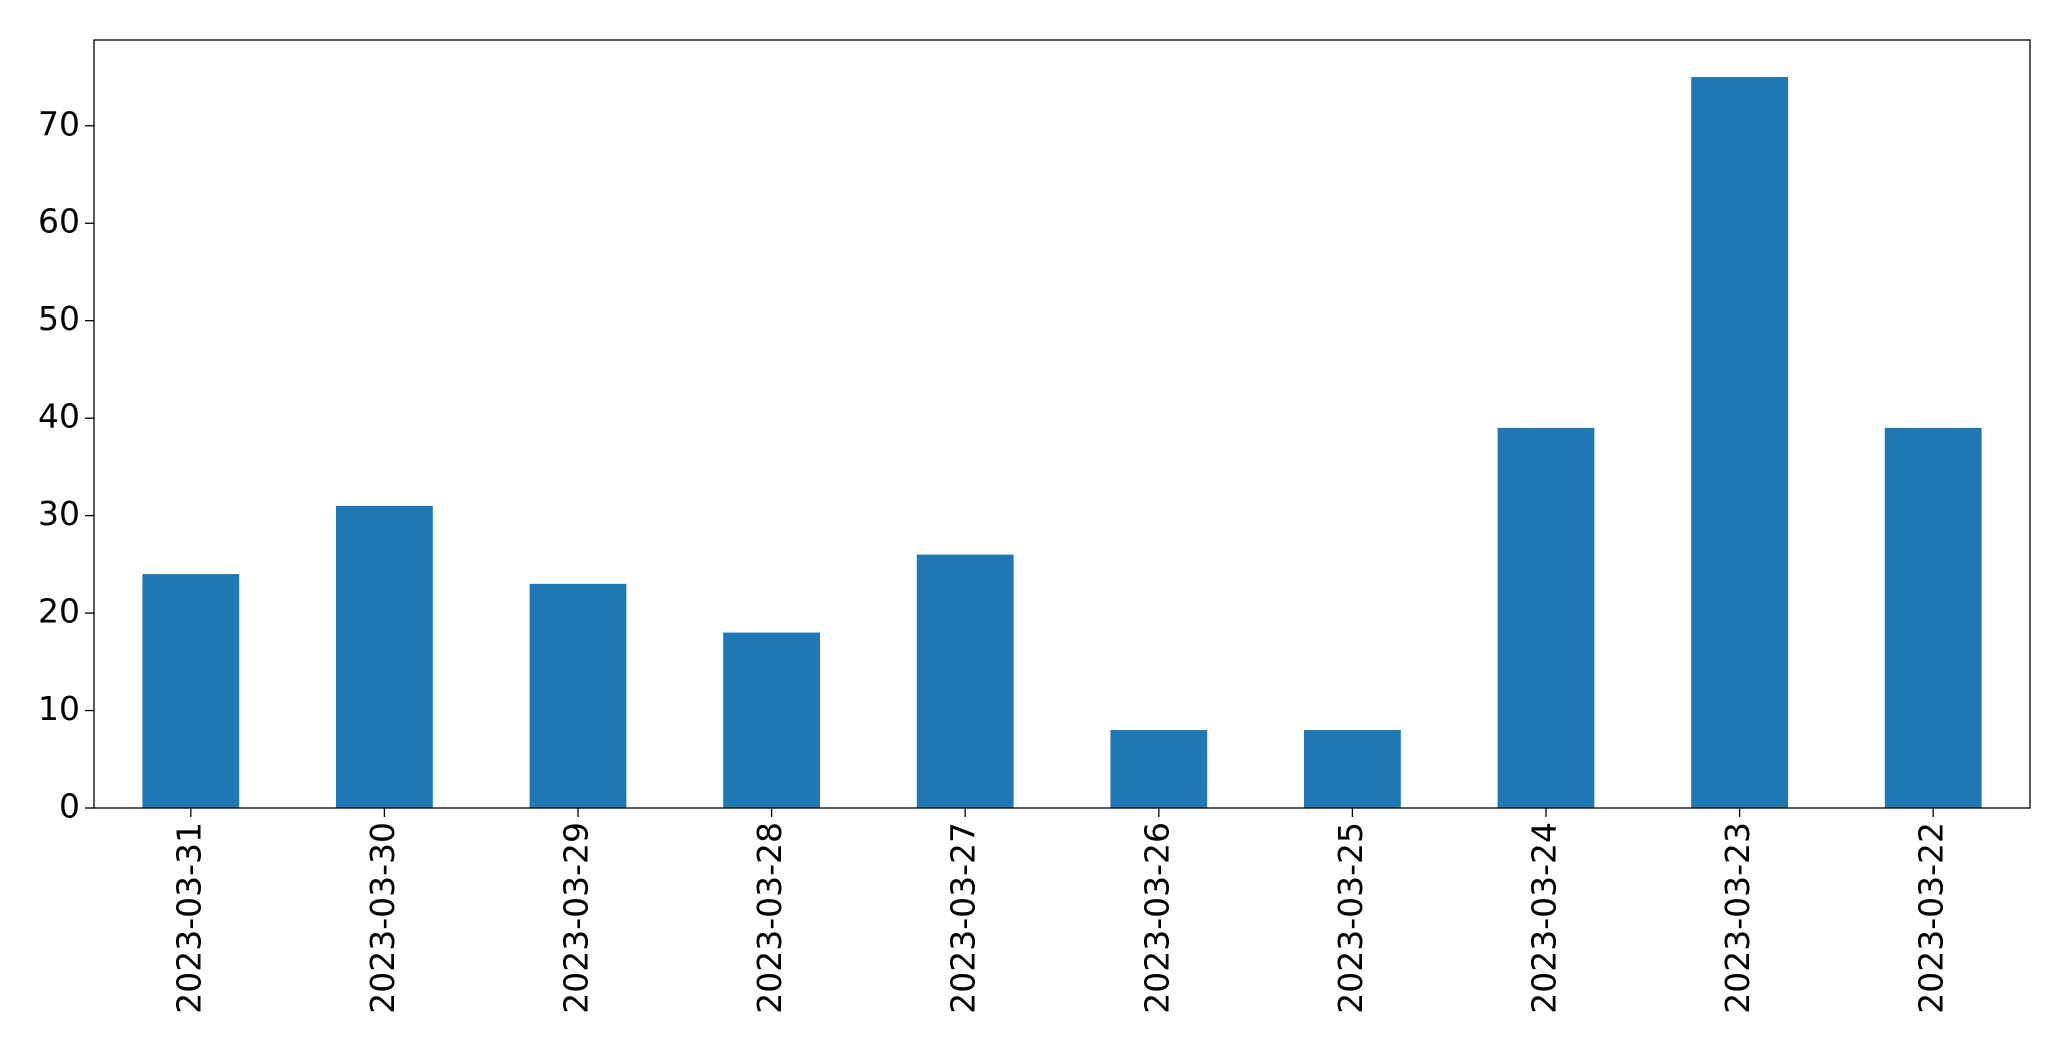 This screenshot has width=2071, height=1061. What do you see at coordinates (59, 221) in the screenshot?
I see `y-tick-label: 60` at bounding box center [59, 221].